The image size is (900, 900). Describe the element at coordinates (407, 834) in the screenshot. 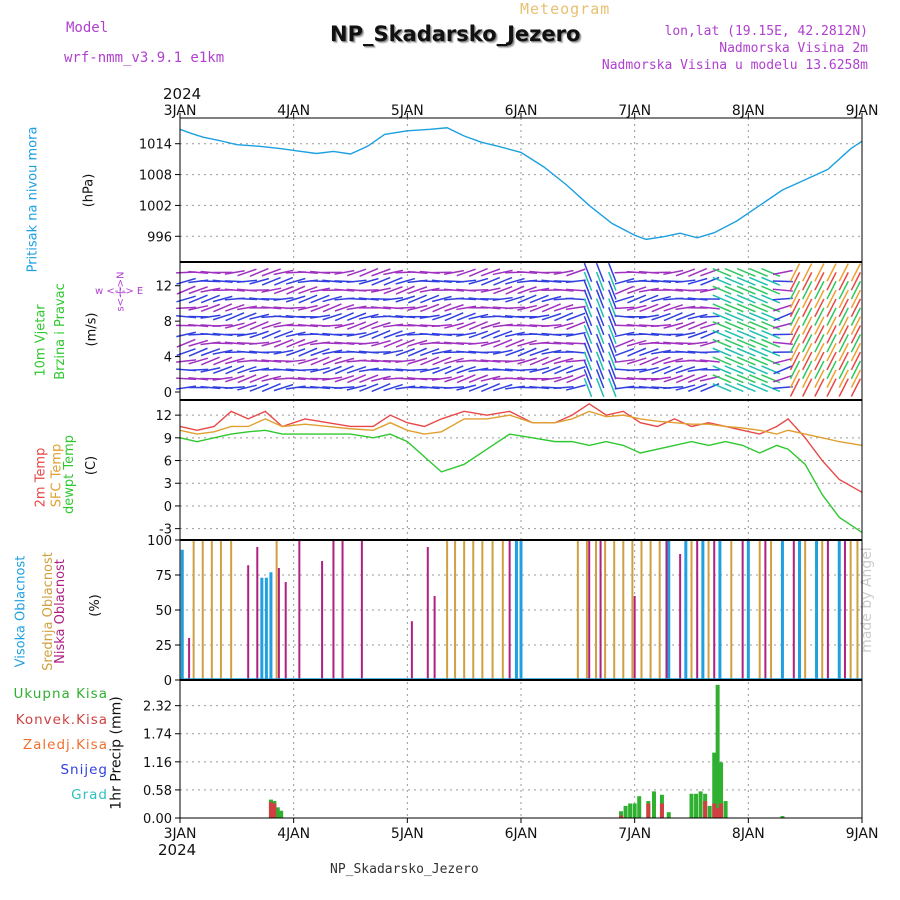

I see `bottom-day-label: 5JAN` at that location.